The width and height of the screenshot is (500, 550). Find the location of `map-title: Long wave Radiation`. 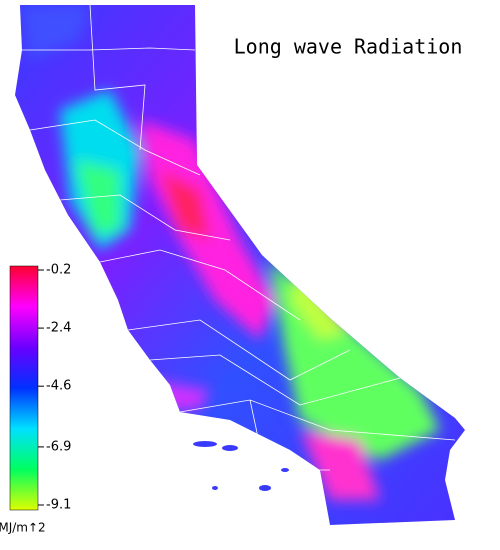

map-title: Long wave Radiation is located at coordinates (348, 47).